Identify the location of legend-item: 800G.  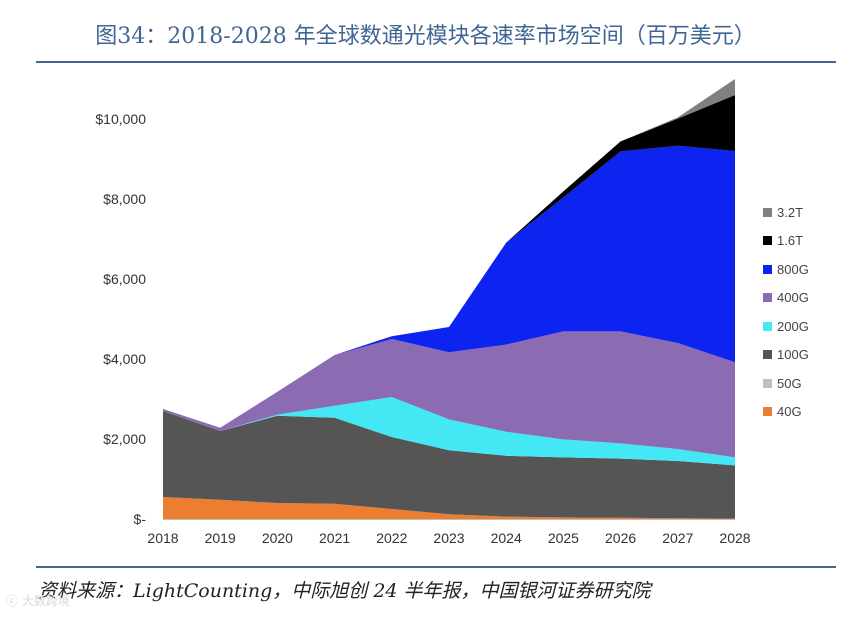
(786, 269).